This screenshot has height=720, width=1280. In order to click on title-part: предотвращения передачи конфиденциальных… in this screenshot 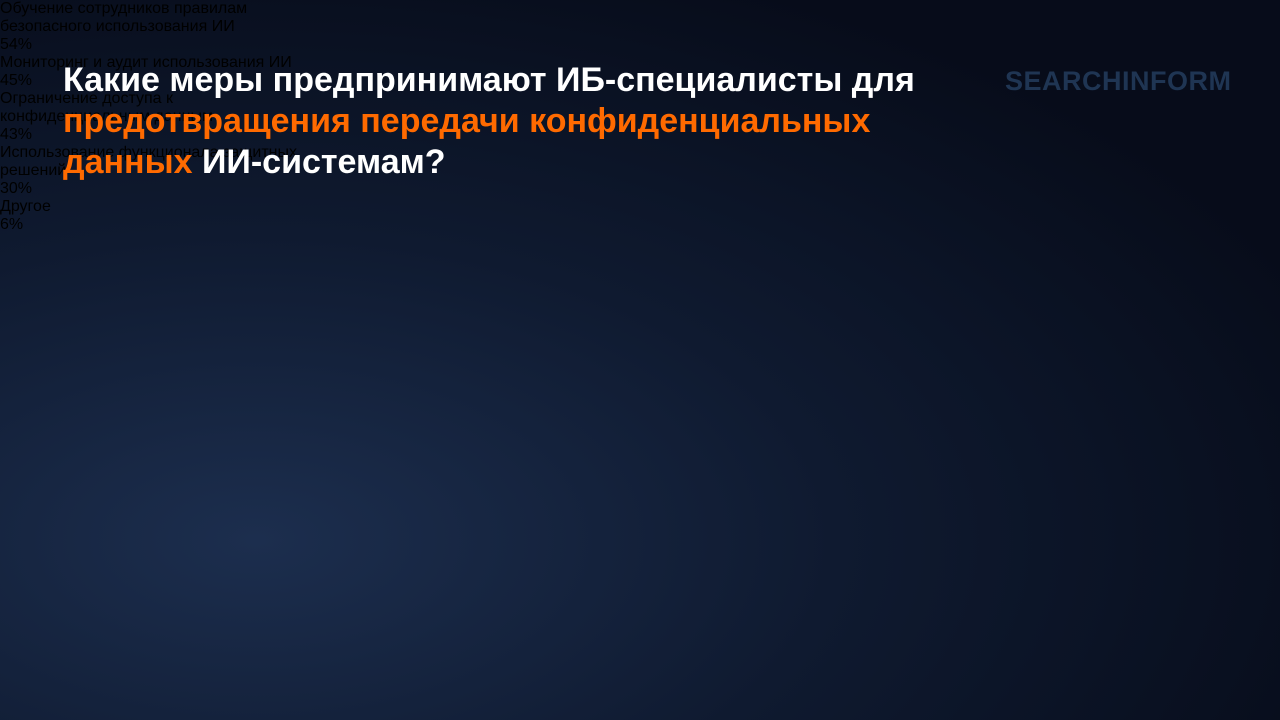, I will do `click(467, 141)`.